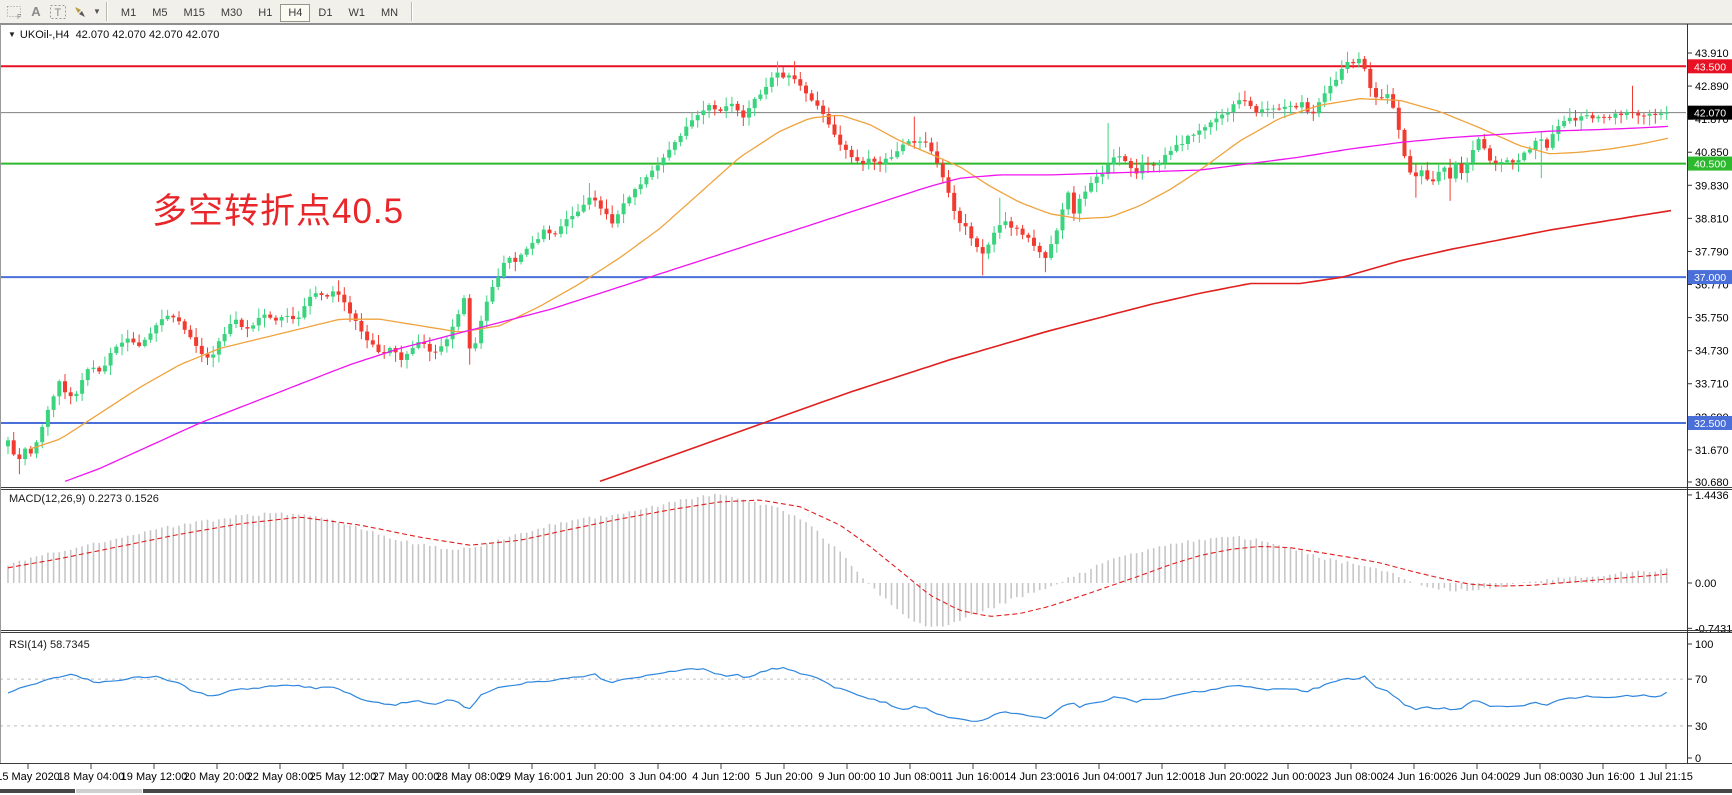 This screenshot has height=795, width=1732. What do you see at coordinates (49, 645) in the screenshot?
I see `rsi-label: RSI(14) 58.7345` at bounding box center [49, 645].